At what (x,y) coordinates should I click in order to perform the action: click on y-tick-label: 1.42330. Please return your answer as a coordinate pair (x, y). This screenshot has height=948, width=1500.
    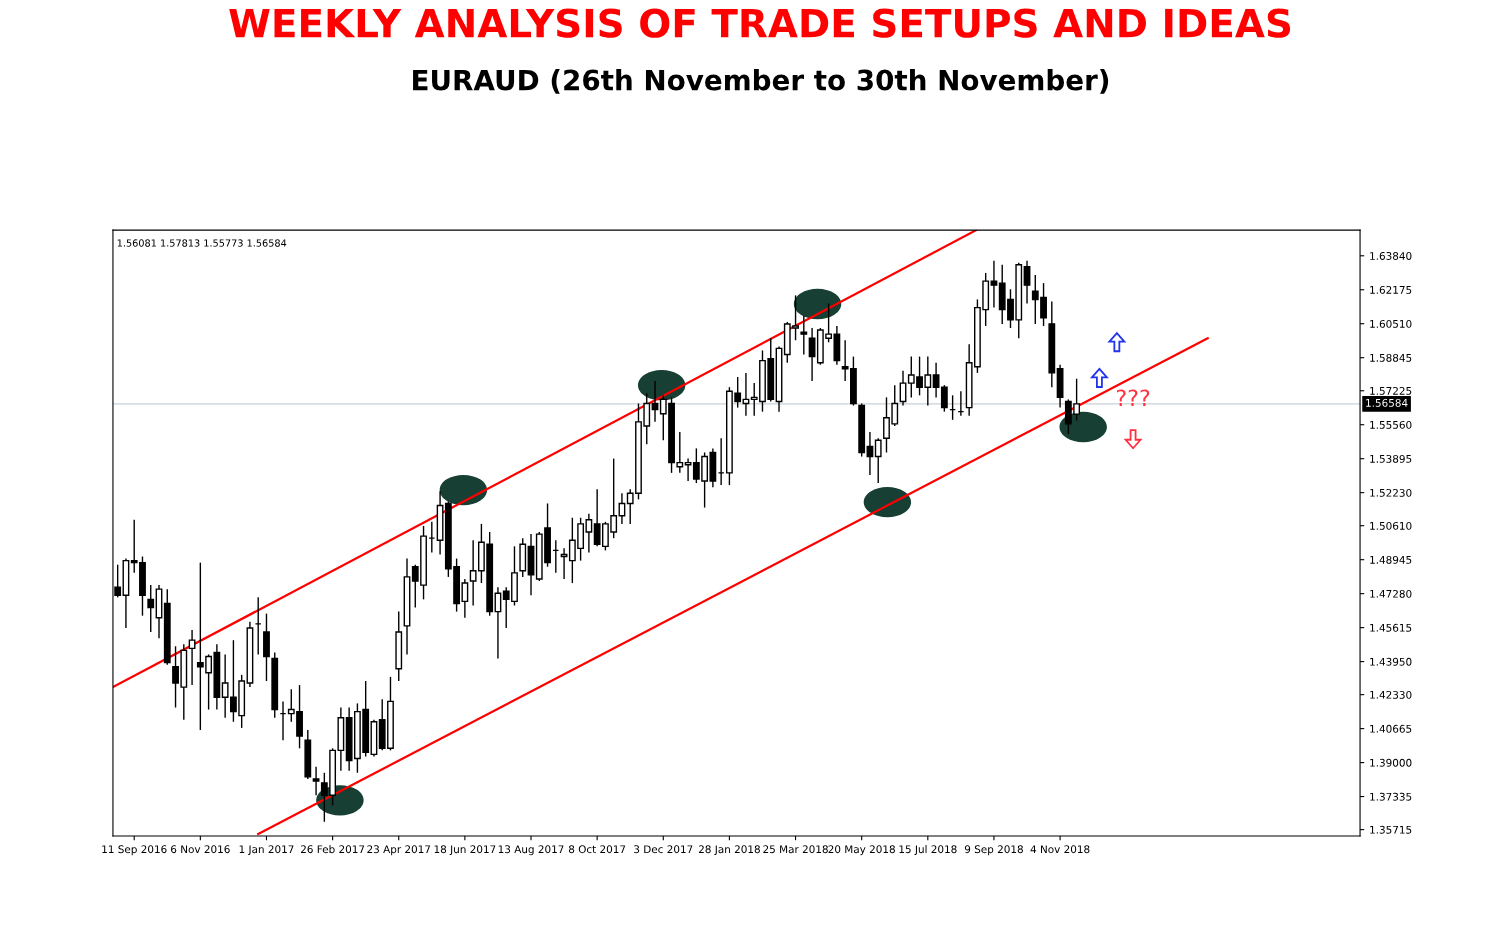
    Looking at the image, I should click on (1391, 694).